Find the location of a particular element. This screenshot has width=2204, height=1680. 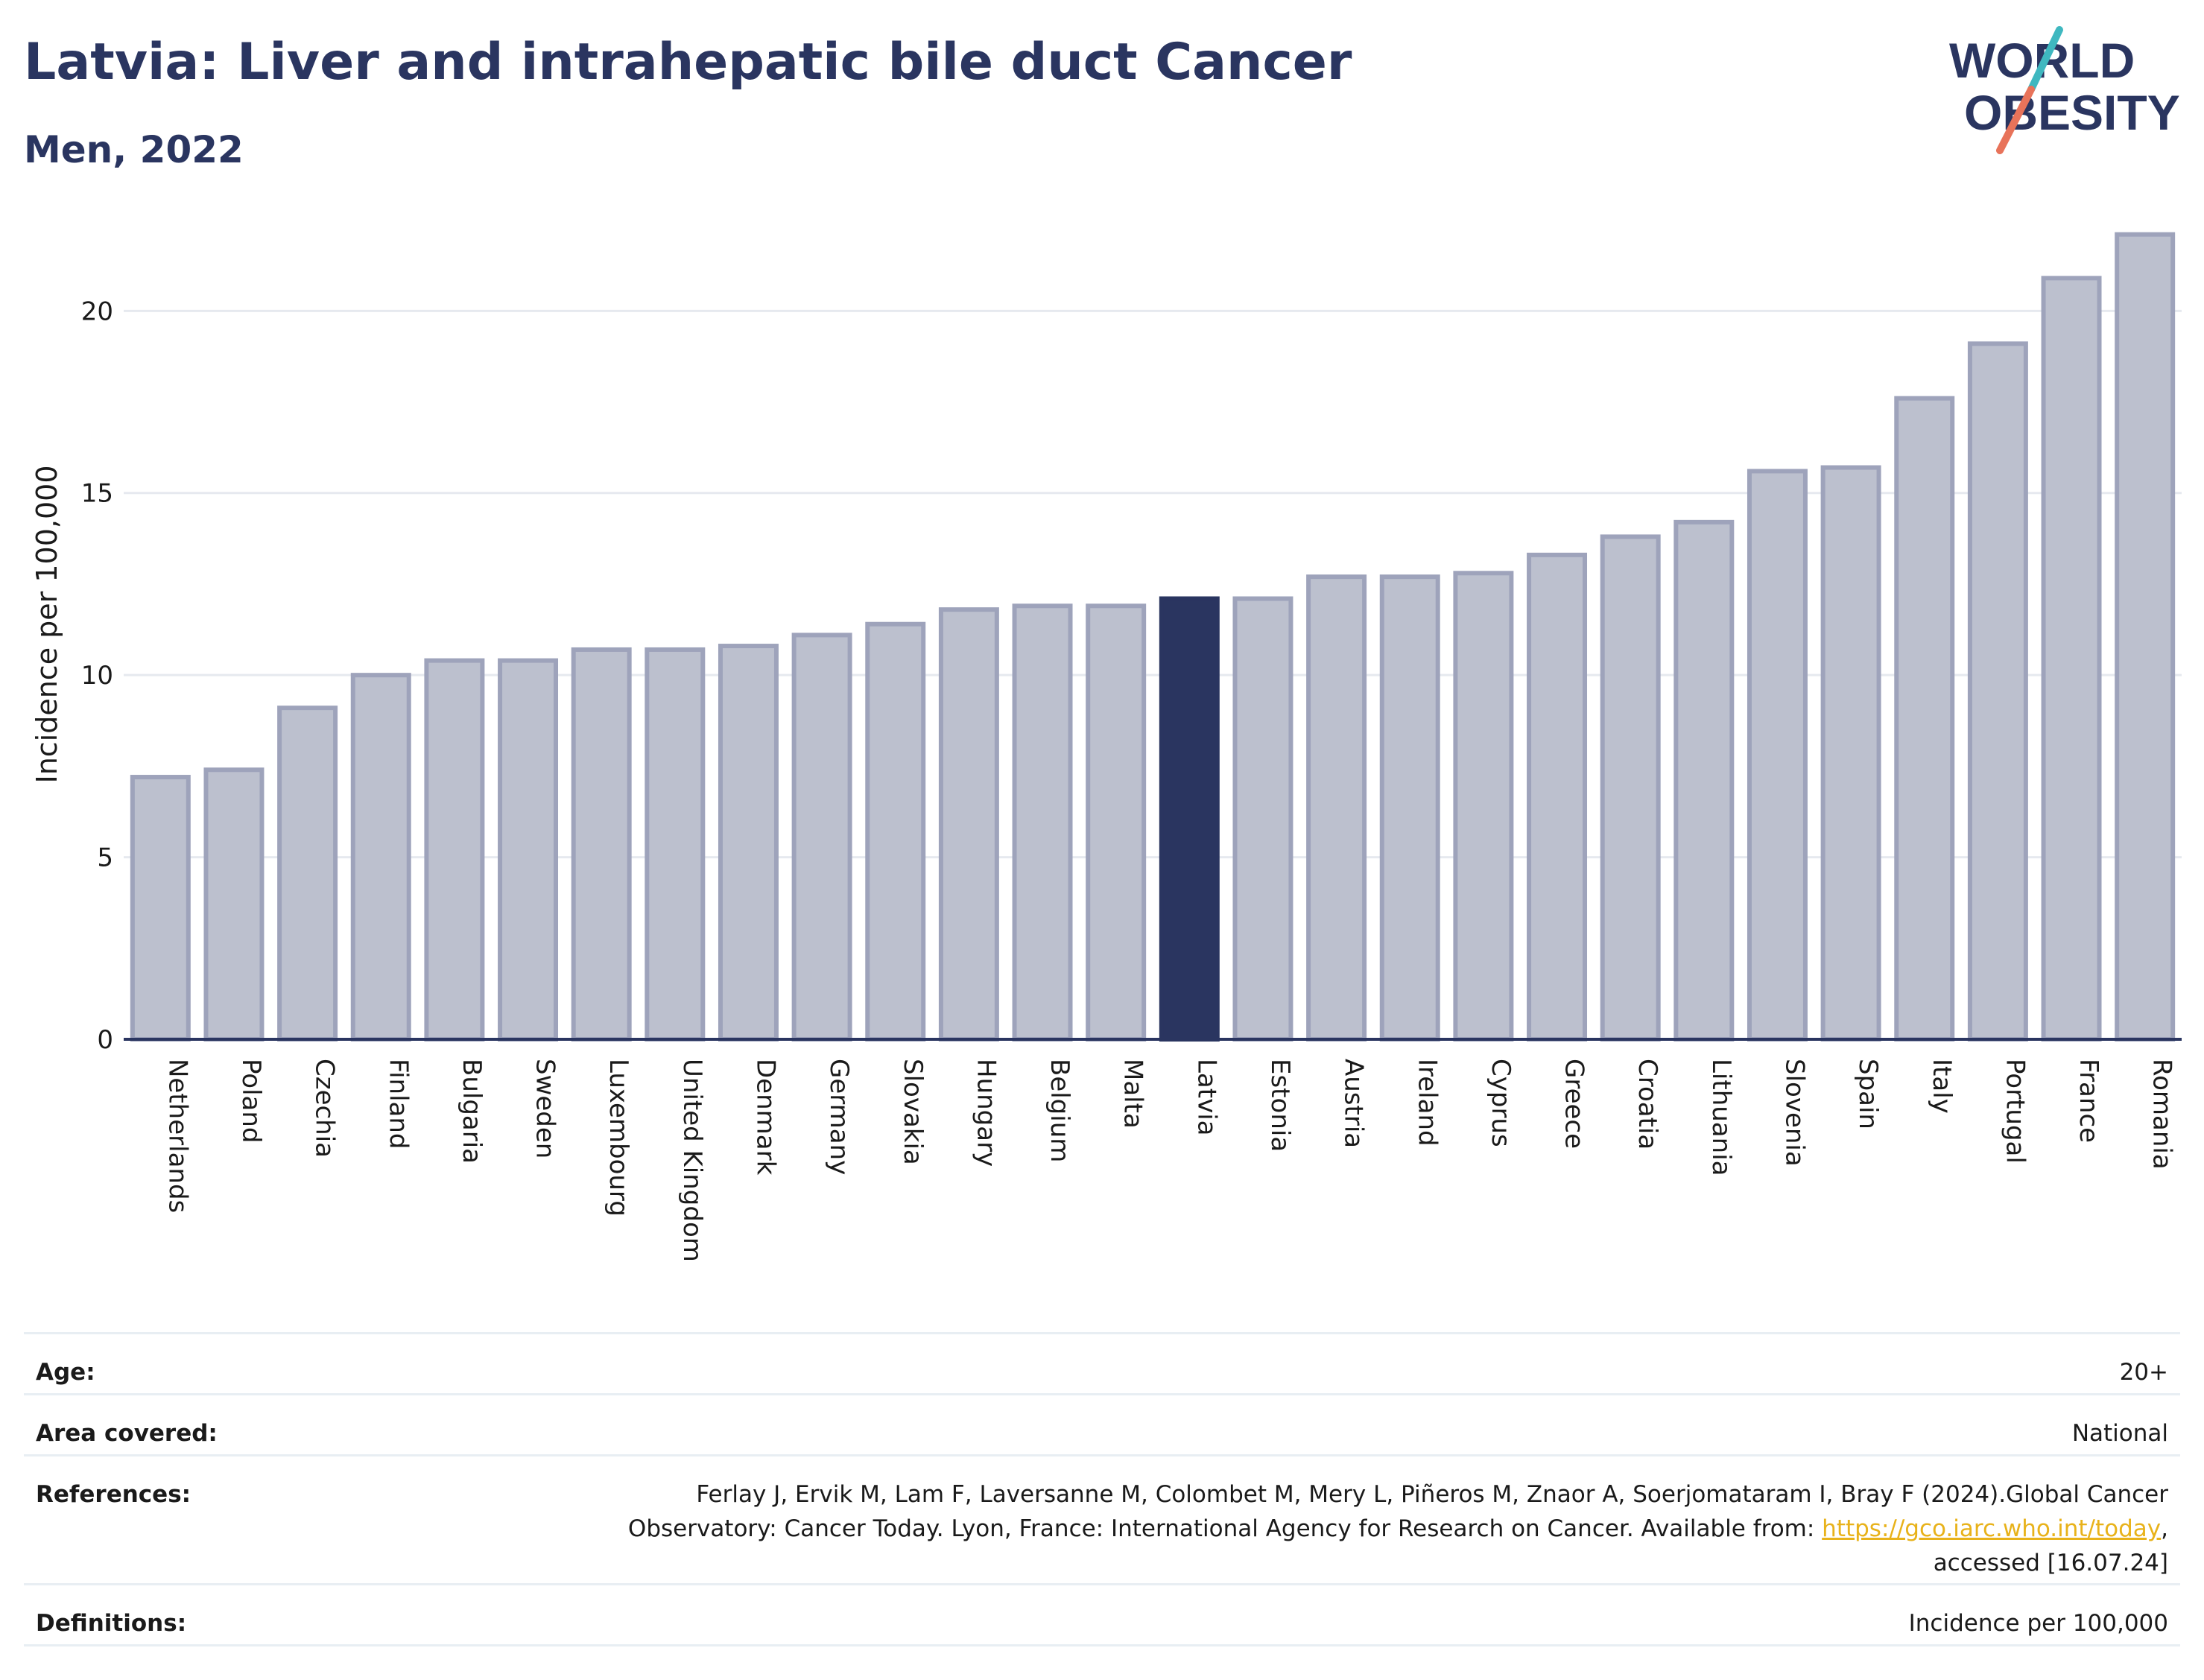

x-tick-label: Croatia is located at coordinates (1647, 1104).